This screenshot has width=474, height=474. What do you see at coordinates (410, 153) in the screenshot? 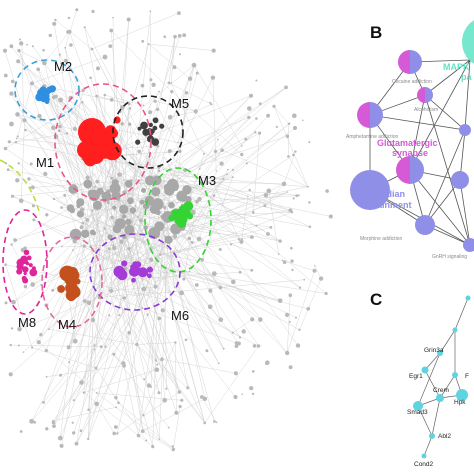
I see `term-glutamatergic-2: synapse` at bounding box center [410, 153].